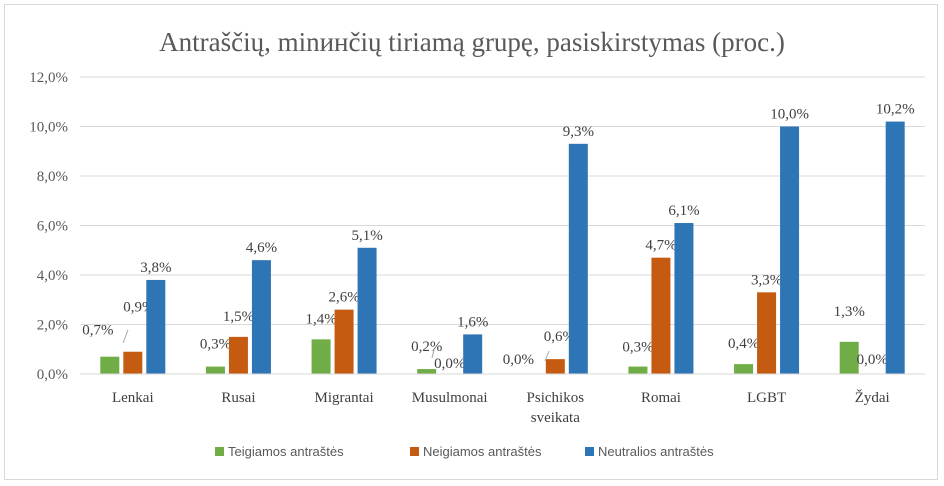  Describe the element at coordinates (789, 115) in the screenshot. I see `data-label: 10,0%` at that location.